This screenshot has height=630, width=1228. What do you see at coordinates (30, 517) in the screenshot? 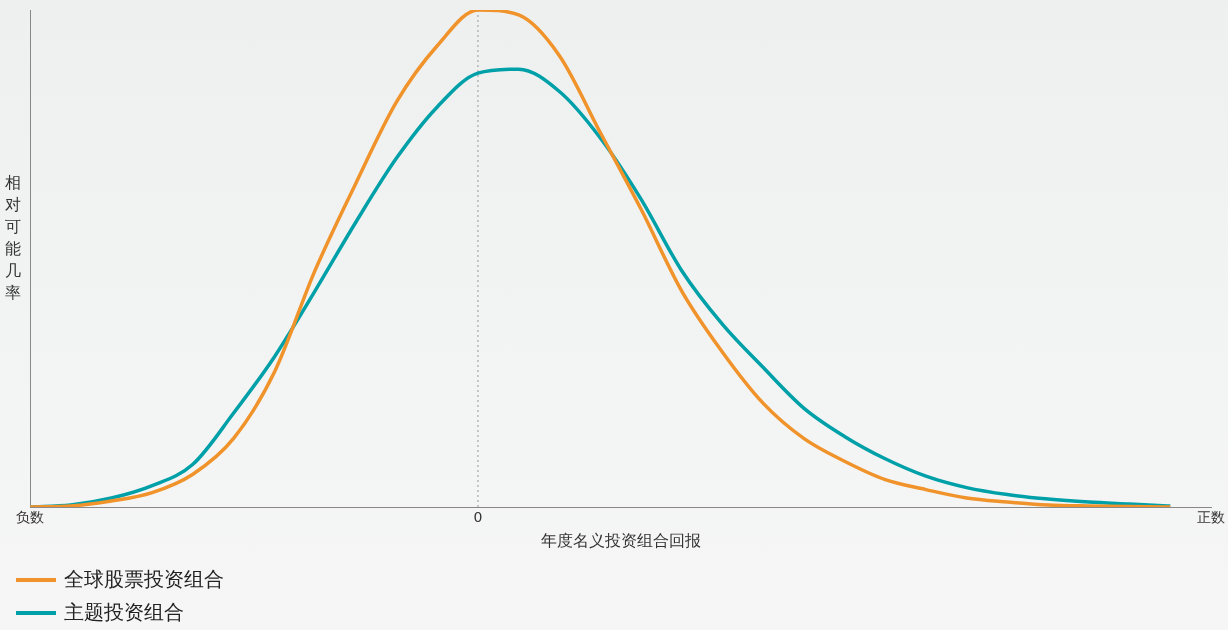
I see `x-tick-label: 负数` at bounding box center [30, 517].